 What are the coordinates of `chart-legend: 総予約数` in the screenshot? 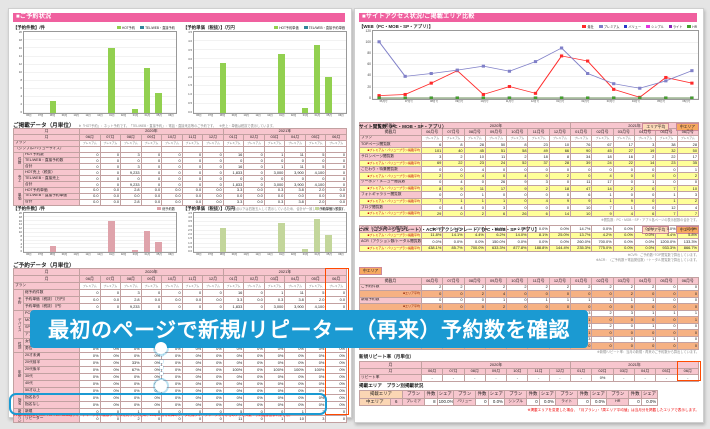 It's located at (166, 208).